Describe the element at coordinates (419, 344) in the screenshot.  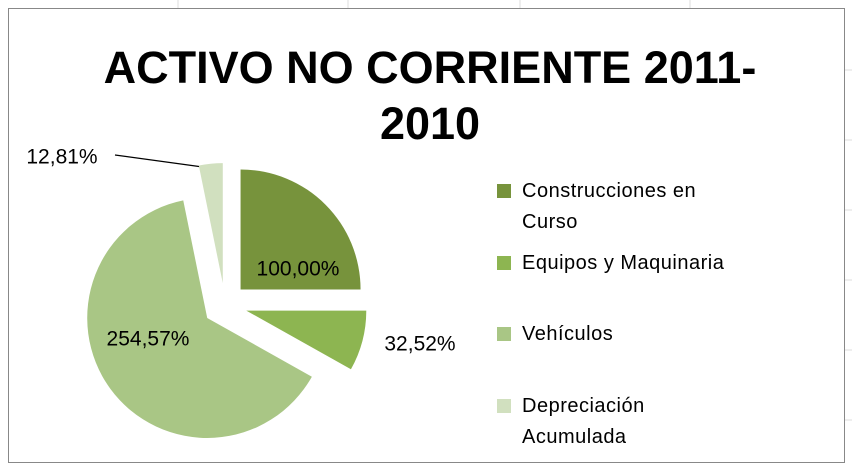
I see `data-label: 32,52%` at that location.